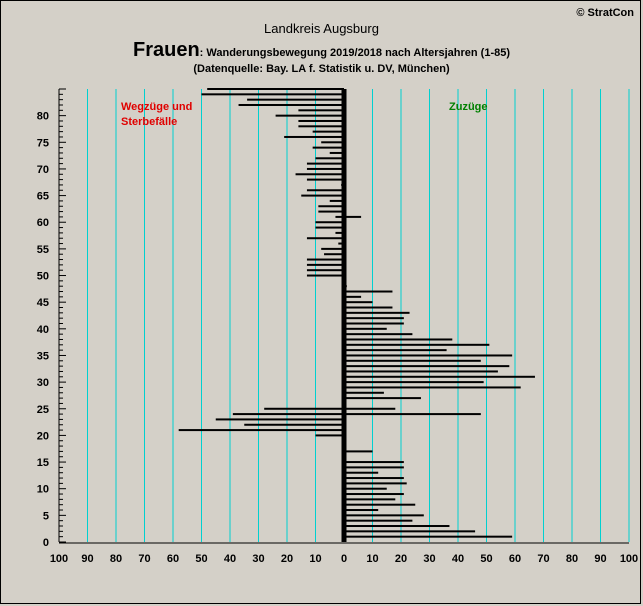 The image size is (643, 606). What do you see at coordinates (87, 559) in the screenshot?
I see `x-tick-label: 90` at bounding box center [87, 559].